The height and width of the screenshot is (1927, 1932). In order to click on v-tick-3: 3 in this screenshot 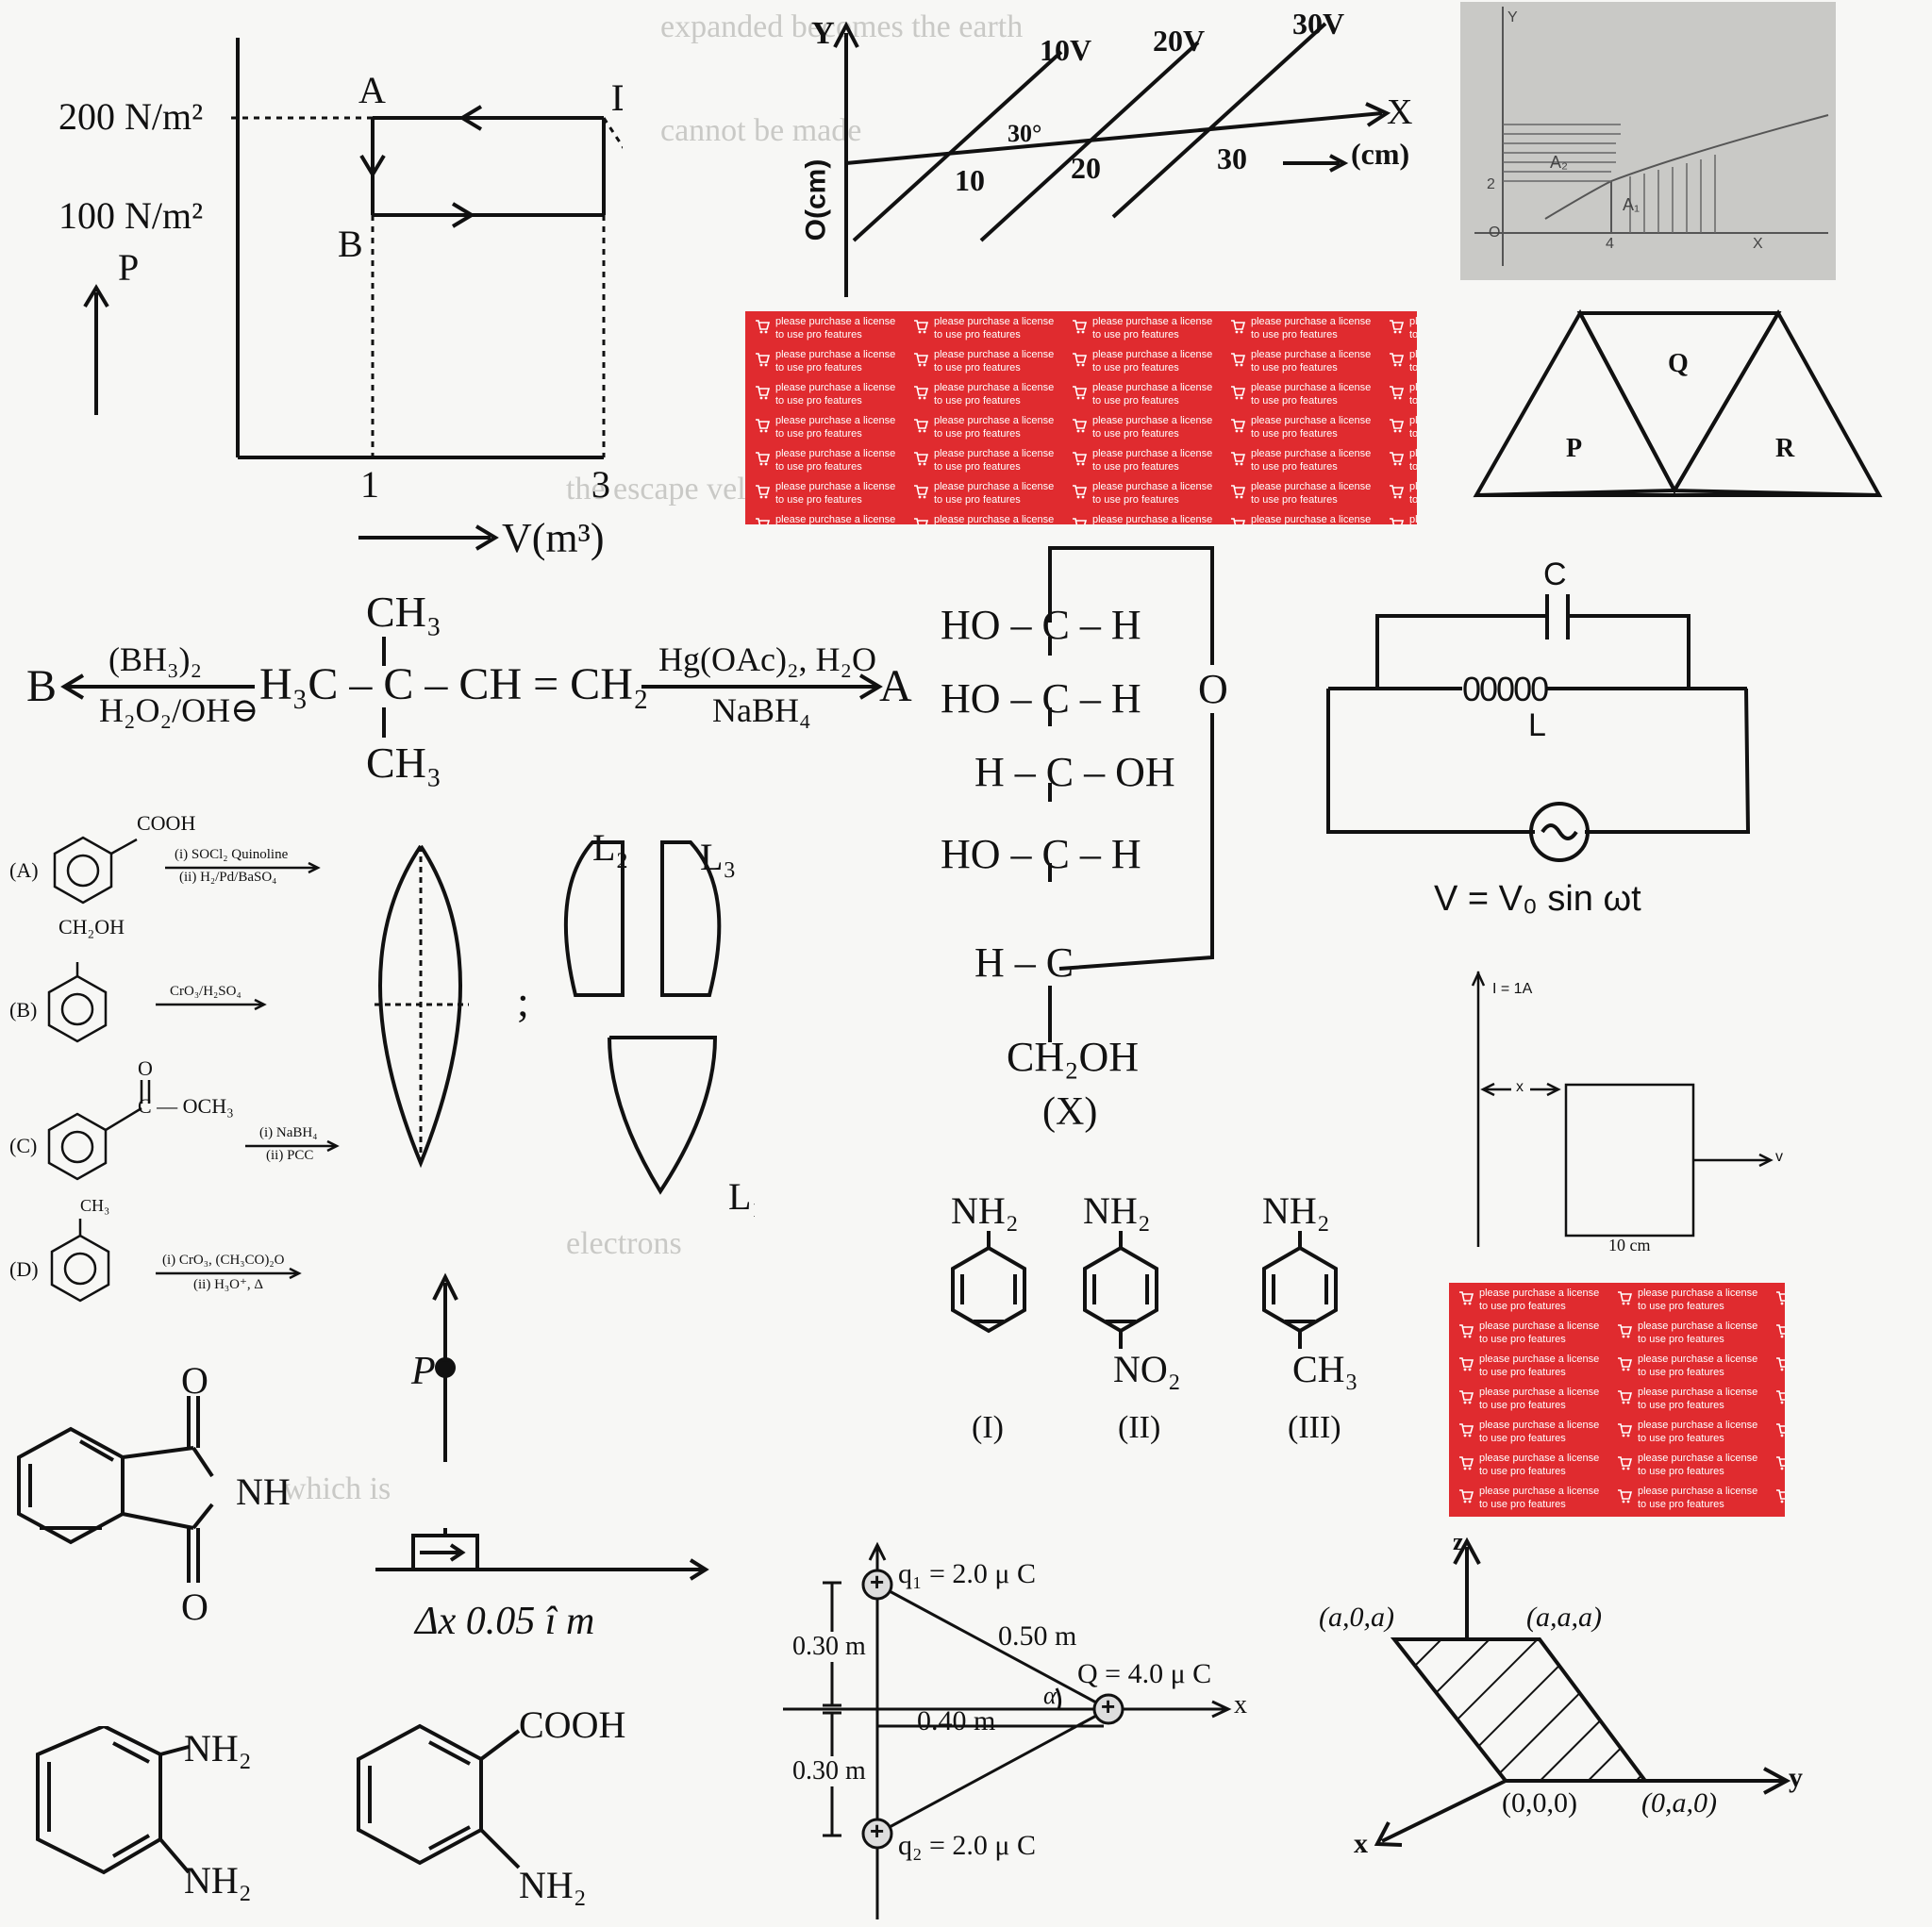, I will do `click(600, 485)`.